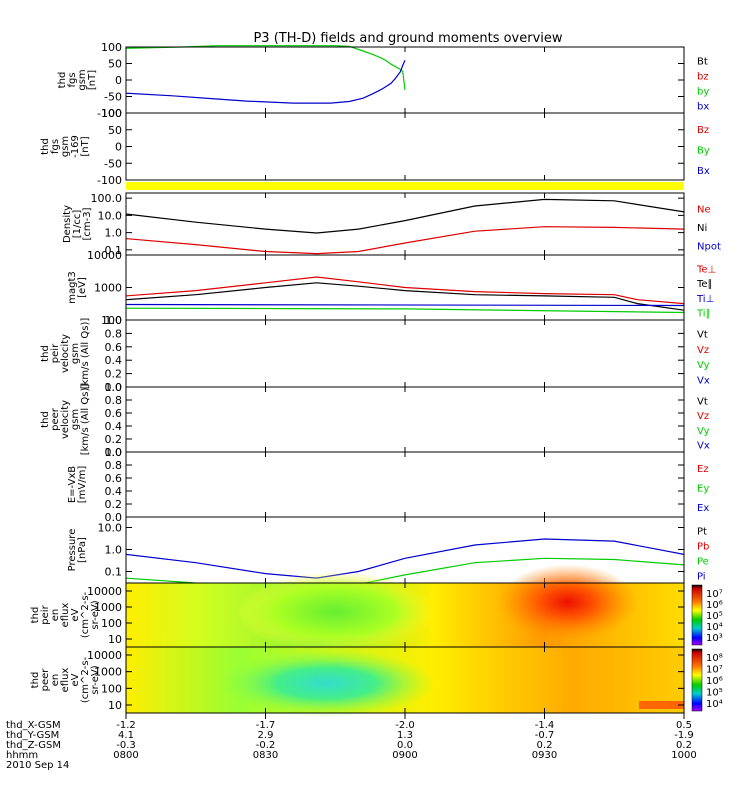  What do you see at coordinates (703, 508) in the screenshot?
I see `legend-entry: Ex` at bounding box center [703, 508].